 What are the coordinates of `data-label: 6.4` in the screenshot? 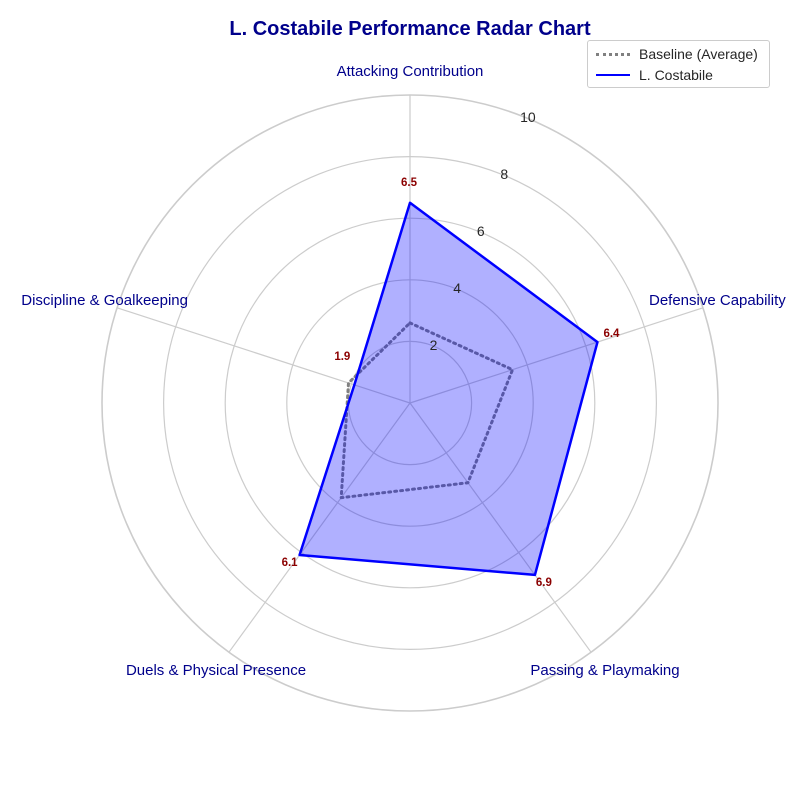 It's located at (611, 334).